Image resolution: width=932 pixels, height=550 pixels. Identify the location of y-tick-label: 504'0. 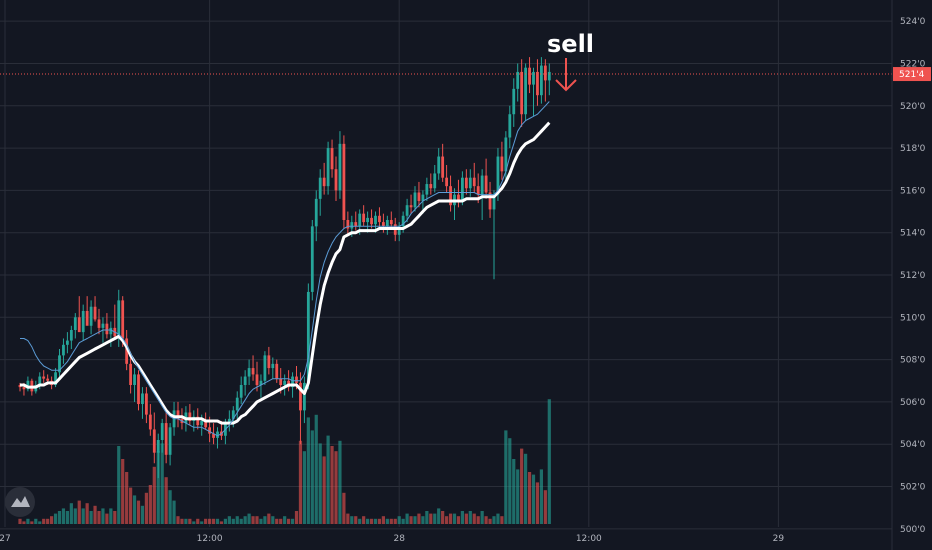
(913, 445).